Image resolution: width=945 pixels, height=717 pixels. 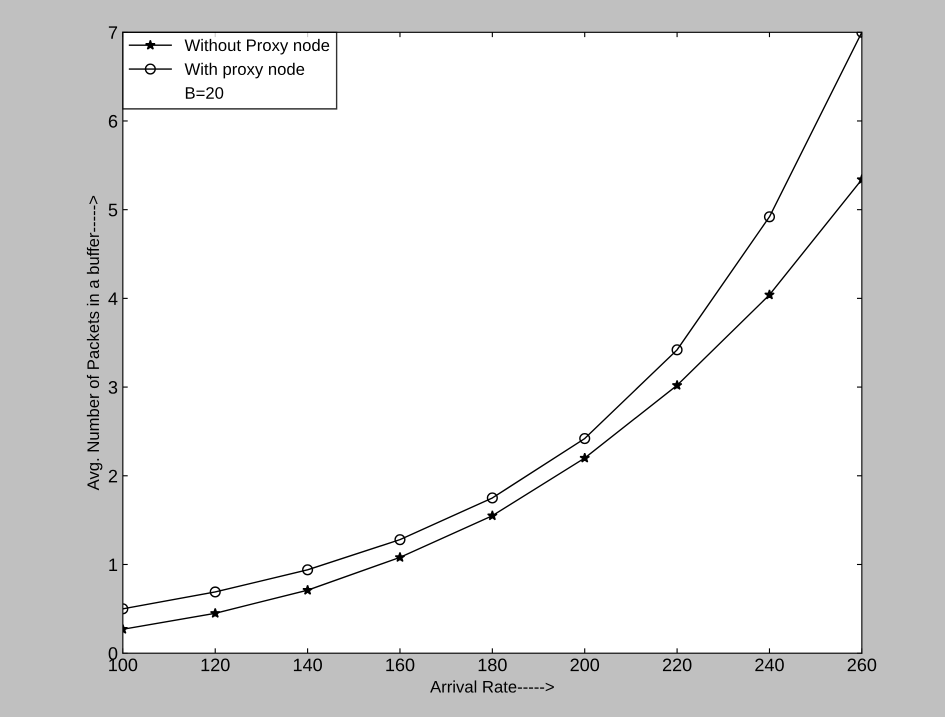 I want to click on y-axis-title: Avg. Number of Packets in a buffer----->, so click(x=94, y=343).